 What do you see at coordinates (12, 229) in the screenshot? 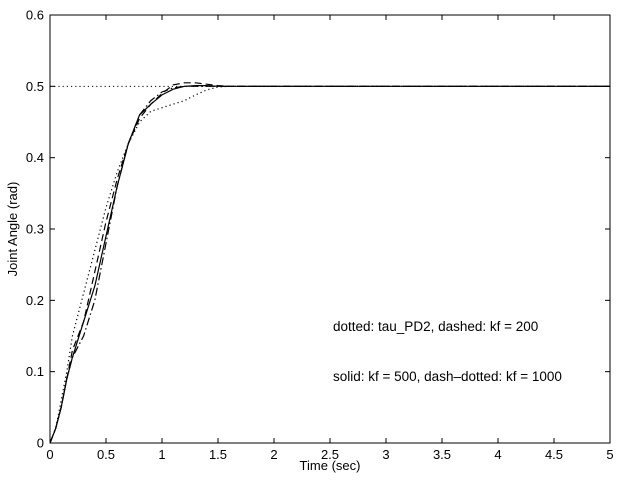
I see `y-axis-label: Joint Angle (rad)` at bounding box center [12, 229].